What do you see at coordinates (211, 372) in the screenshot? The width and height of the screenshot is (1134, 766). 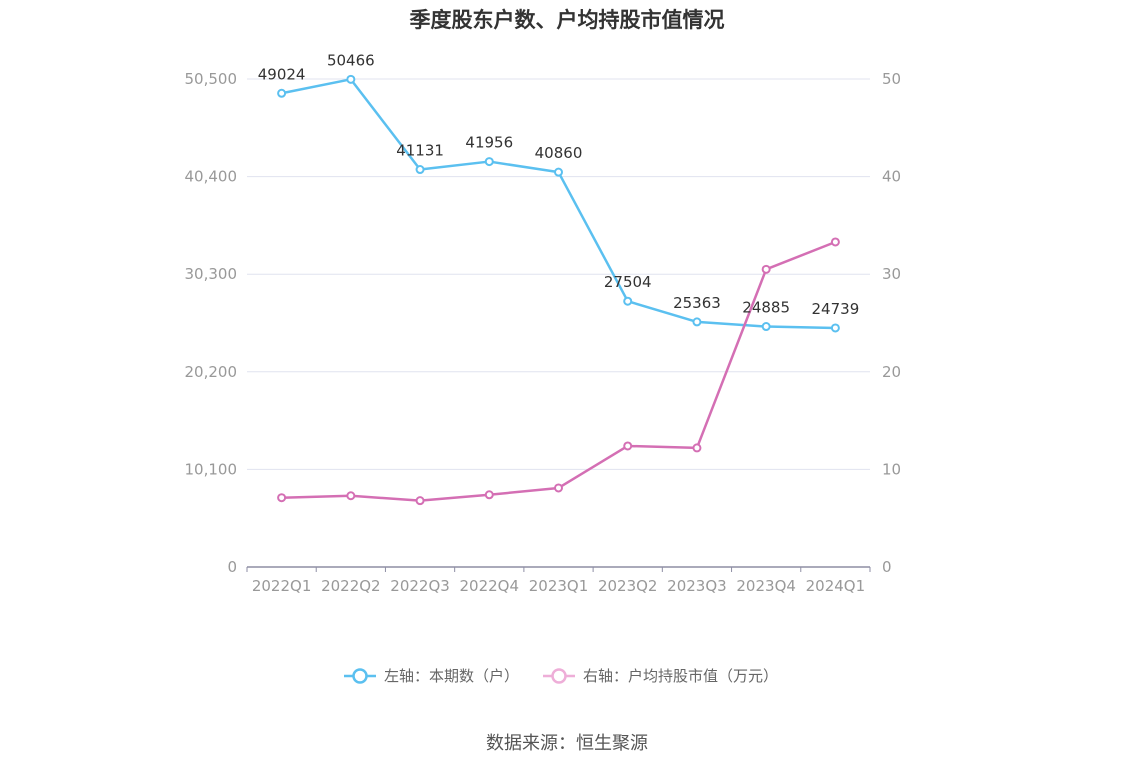 I see `y-left-tick-label: 20,200` at bounding box center [211, 372].